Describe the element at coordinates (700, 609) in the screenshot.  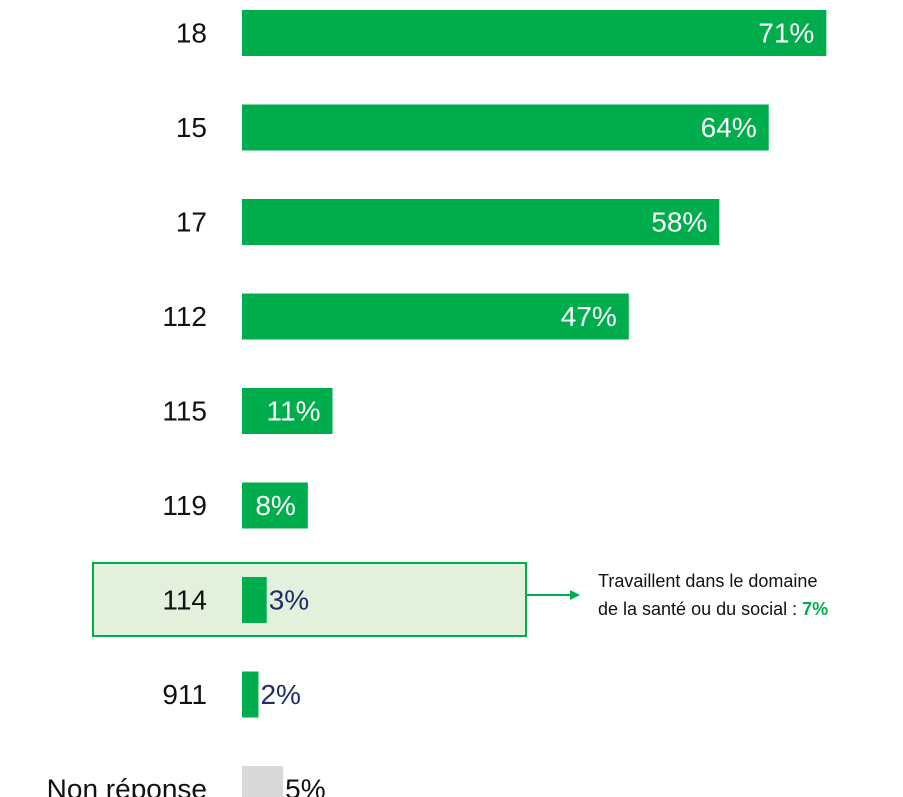
I see `annotation-line2-prefix: de la santé ou du social :` at that location.